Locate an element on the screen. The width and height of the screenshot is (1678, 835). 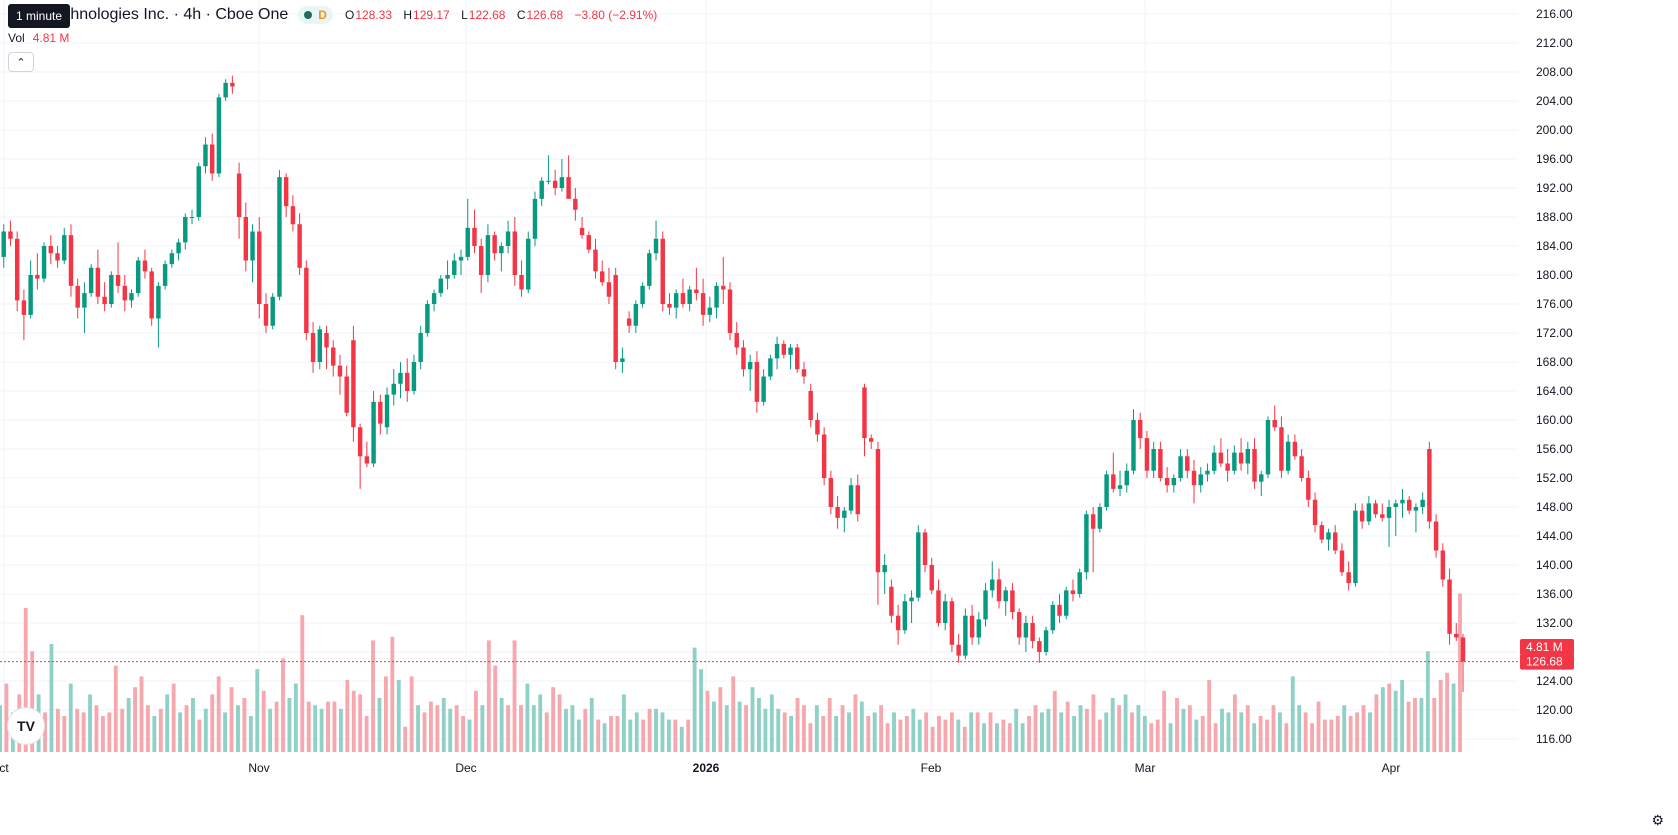
symbol-title: r Technologies Inc. · 4h · Cboe One is located at coordinates (162, 14).